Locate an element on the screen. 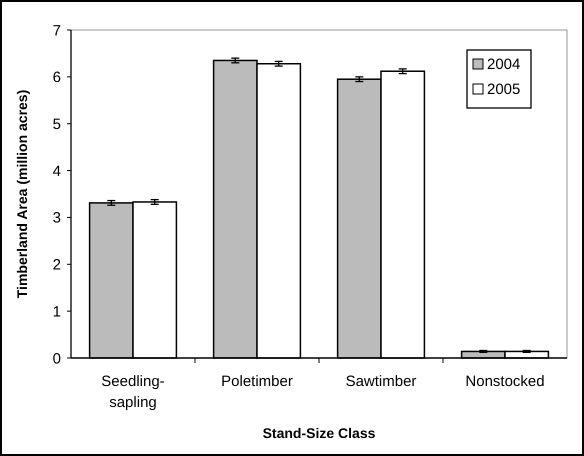 Image resolution: width=584 pixels, height=456 pixels. y-axis-title: Timberland Area (million acres) is located at coordinates (22, 194).